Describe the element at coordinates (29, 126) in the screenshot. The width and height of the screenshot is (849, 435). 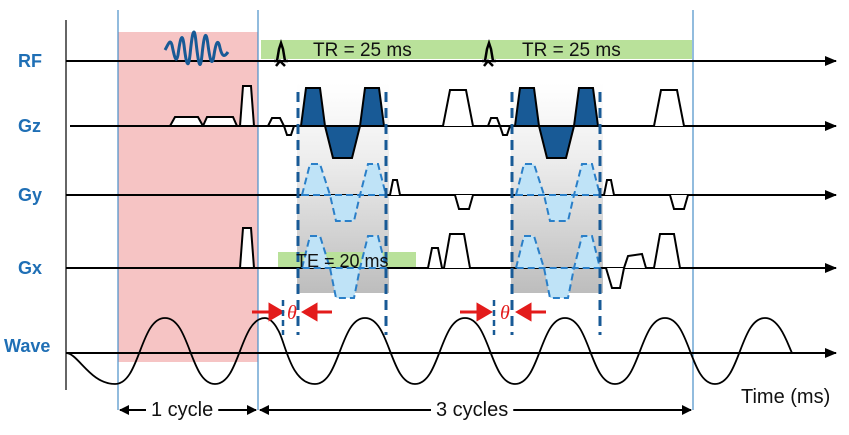
I see `row-label-gz: Gz` at that location.